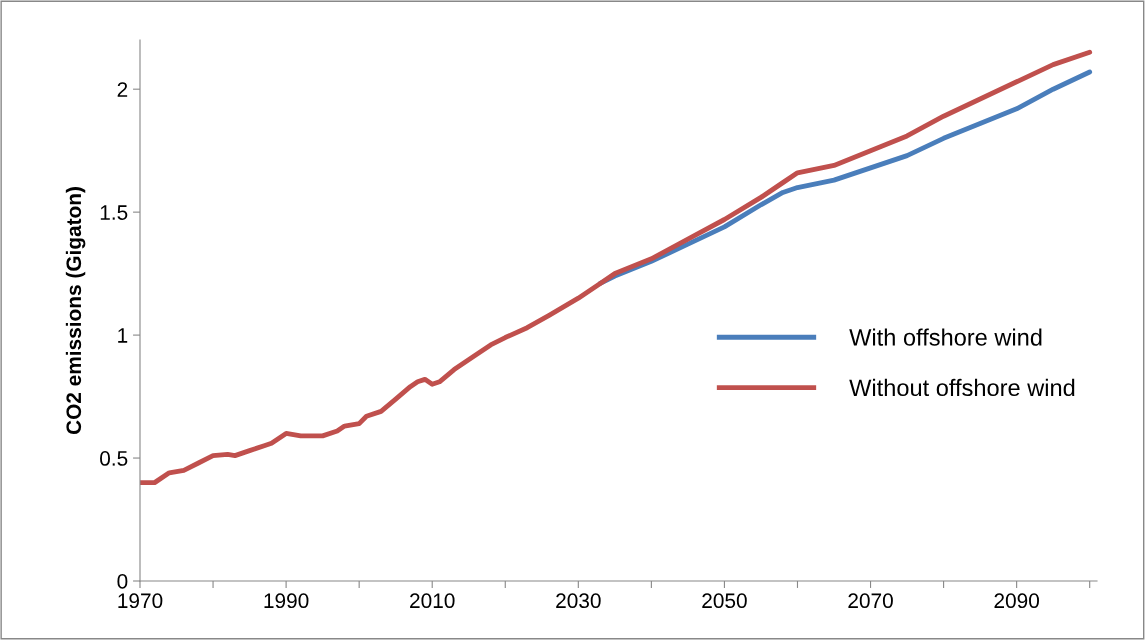  Describe the element at coordinates (114, 212) in the screenshot. I see `y-tick-label: 1.5` at that location.